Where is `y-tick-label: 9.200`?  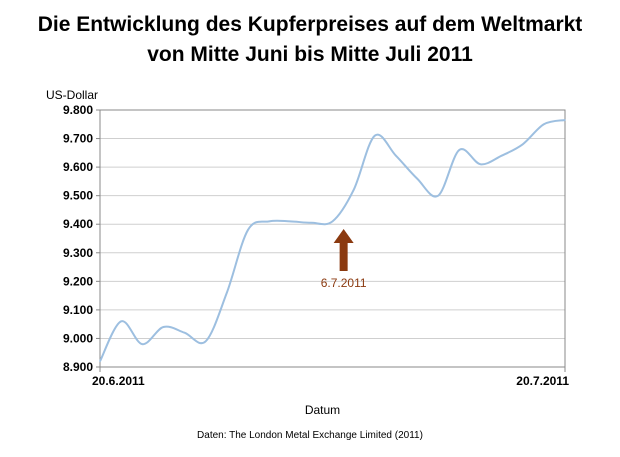
y-tick-label: 9.200 is located at coordinates (78, 281).